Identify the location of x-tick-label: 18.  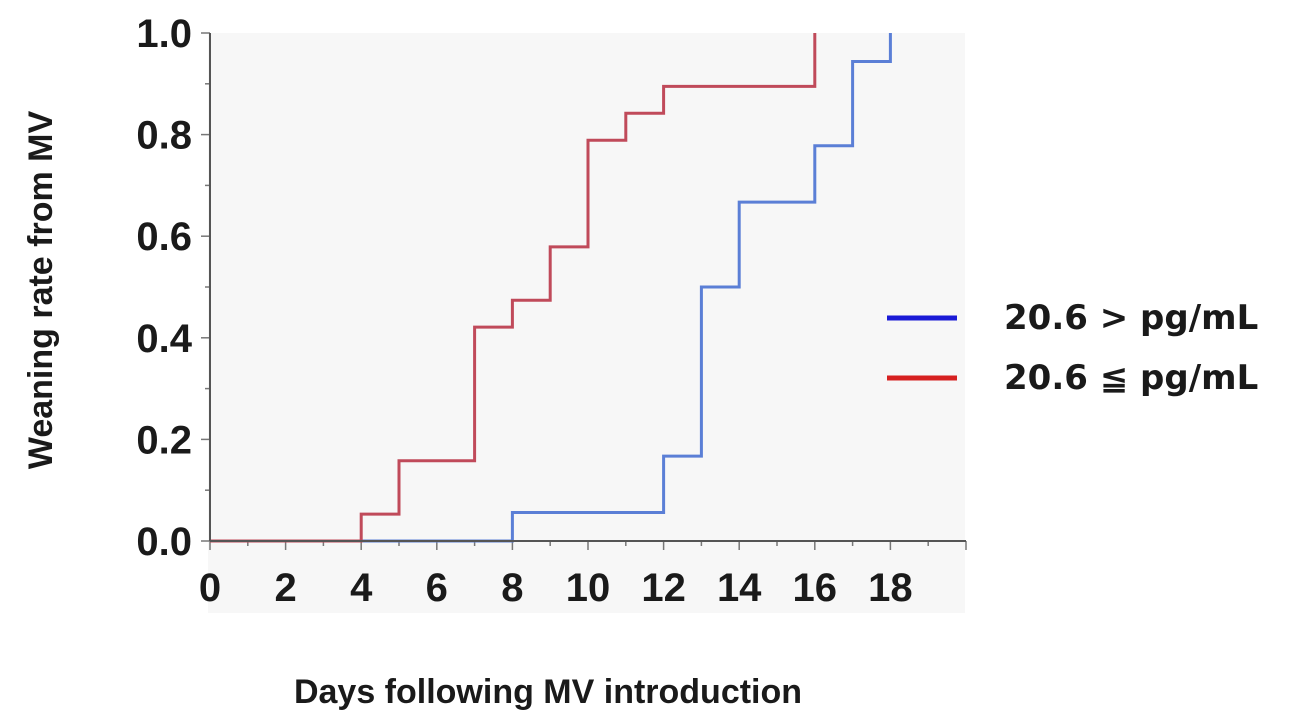
(890, 588).